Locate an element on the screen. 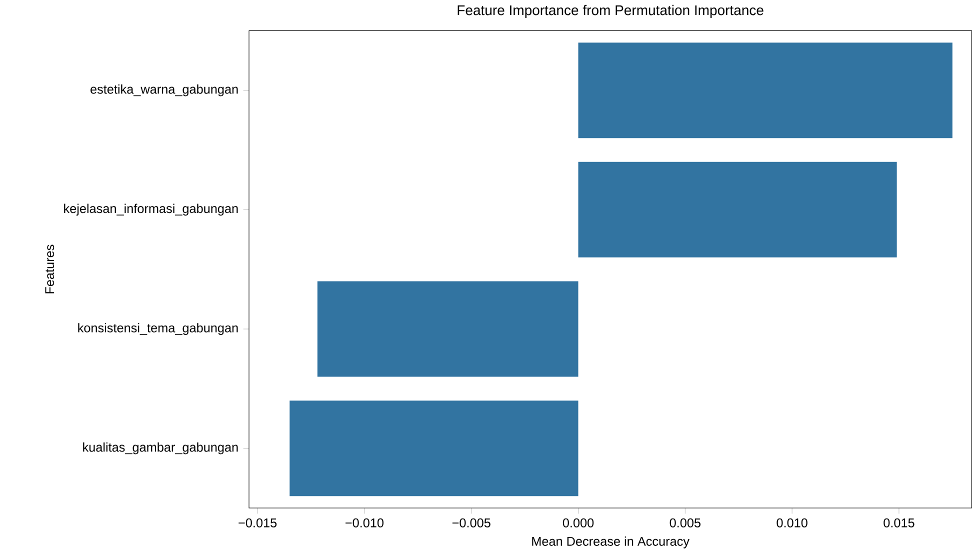  x-tick-label: 0.010 is located at coordinates (792, 523).